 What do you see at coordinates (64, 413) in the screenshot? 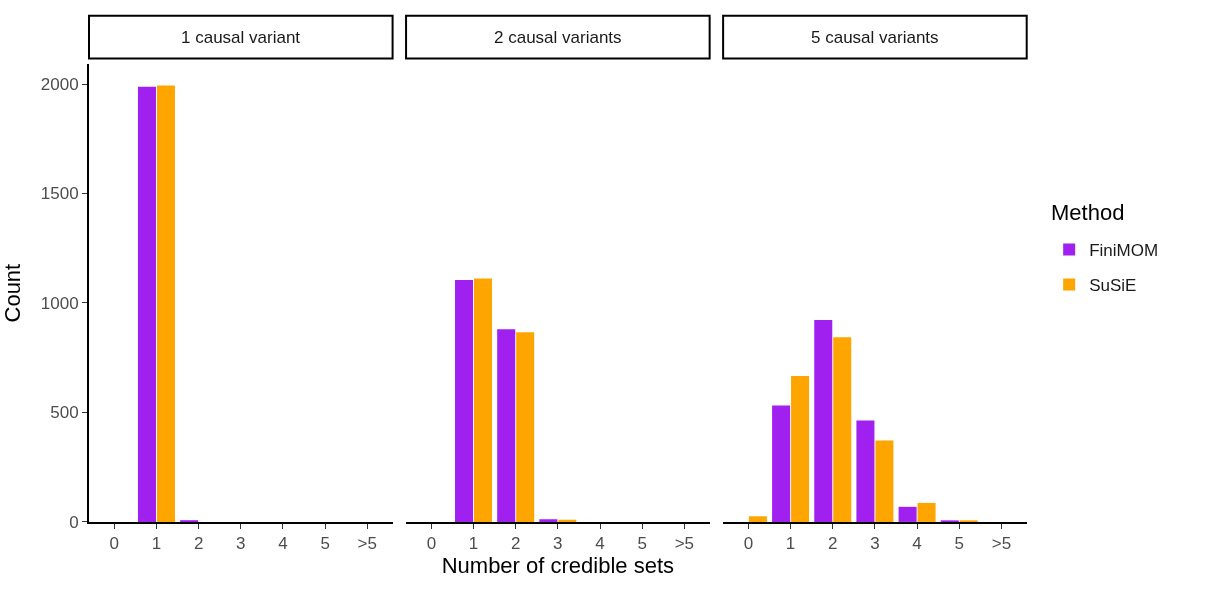
I see `y-tick-label: 500` at bounding box center [64, 413].